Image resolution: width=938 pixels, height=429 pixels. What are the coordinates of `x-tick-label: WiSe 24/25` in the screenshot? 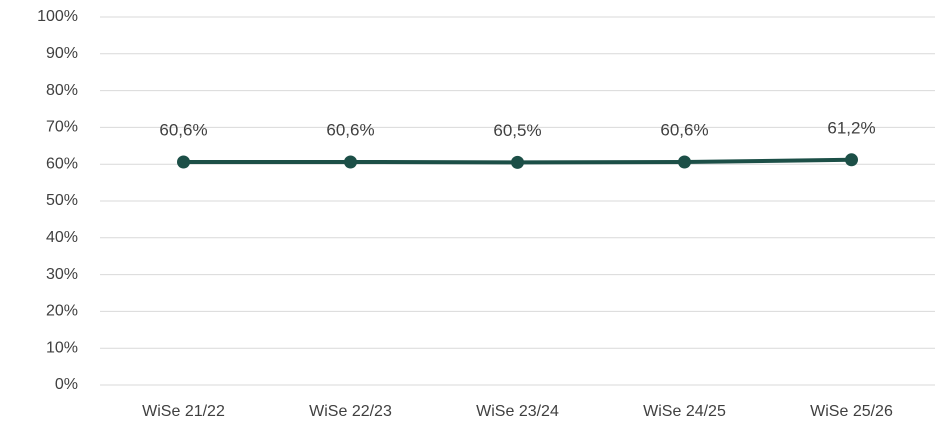 It's located at (684, 411).